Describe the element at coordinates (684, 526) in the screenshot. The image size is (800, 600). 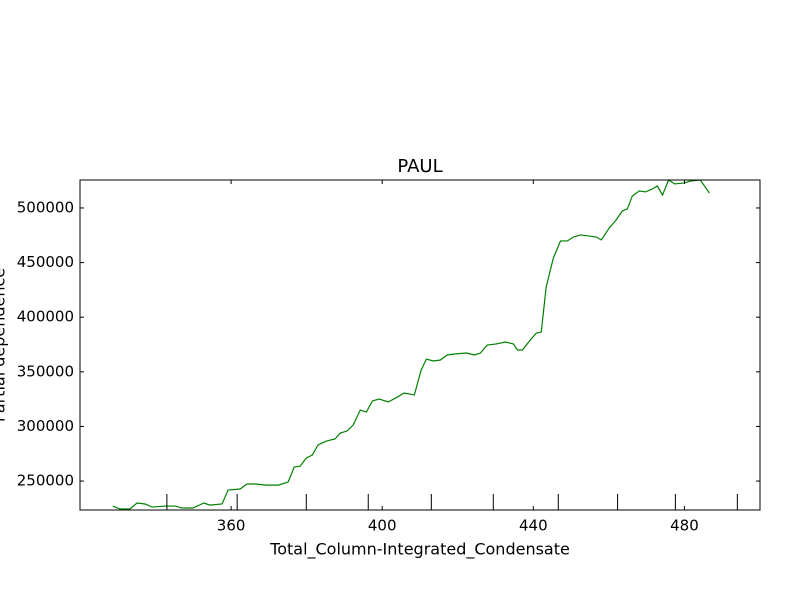
I see `x-tick-label: 480` at that location.